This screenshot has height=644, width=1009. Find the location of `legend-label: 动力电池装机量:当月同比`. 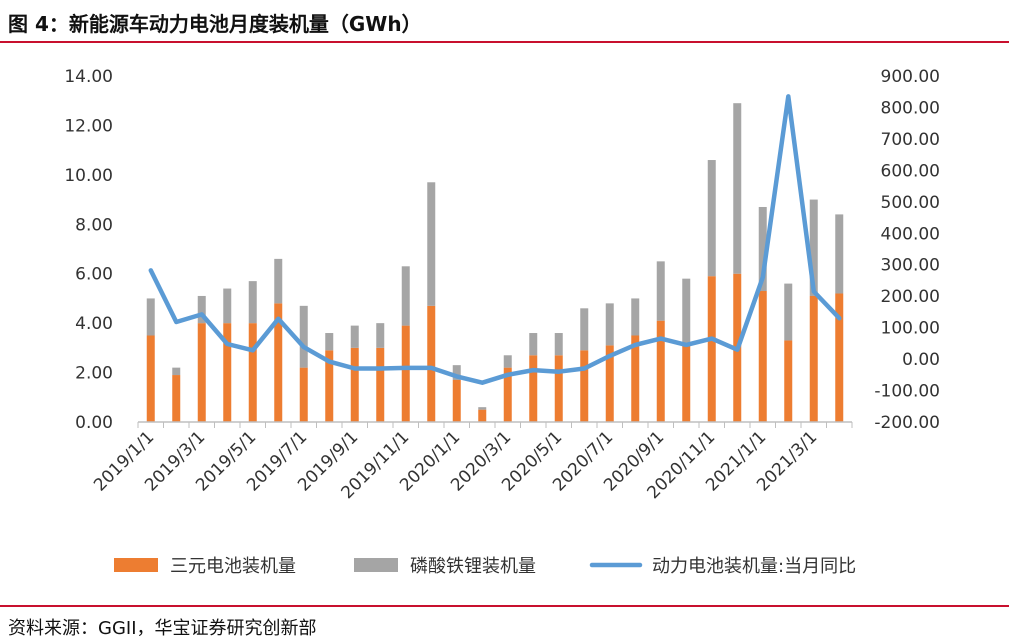

legend-label: 动力电池装机量:当月同比 is located at coordinates (754, 566).